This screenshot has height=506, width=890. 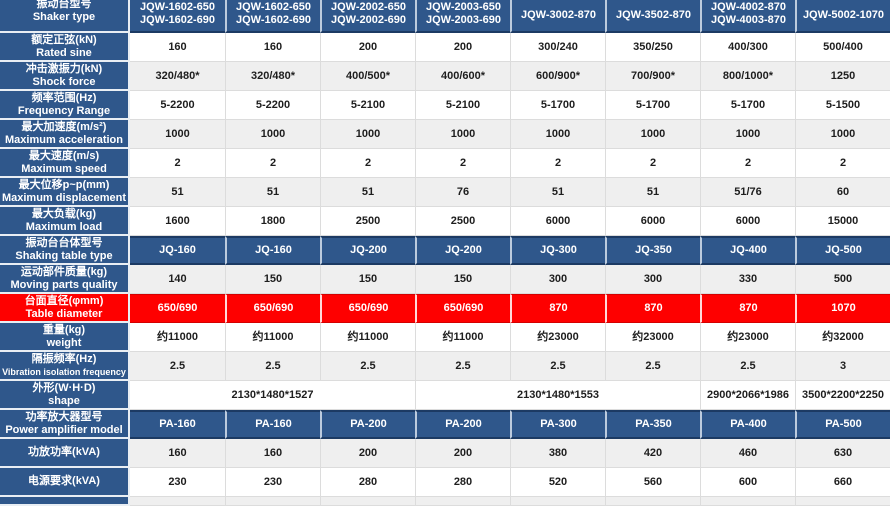 I want to click on table-cell: 1800, so click(x=272, y=221).